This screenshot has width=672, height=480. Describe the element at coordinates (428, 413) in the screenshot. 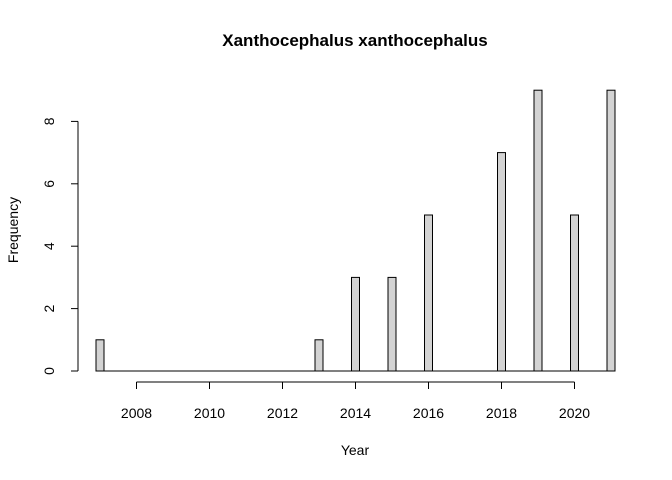

I see `x-tick-label: 2016` at that location.